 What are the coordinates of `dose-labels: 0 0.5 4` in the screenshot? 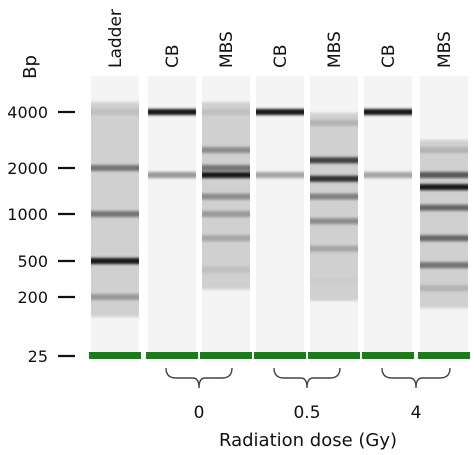 It's located at (308, 413).